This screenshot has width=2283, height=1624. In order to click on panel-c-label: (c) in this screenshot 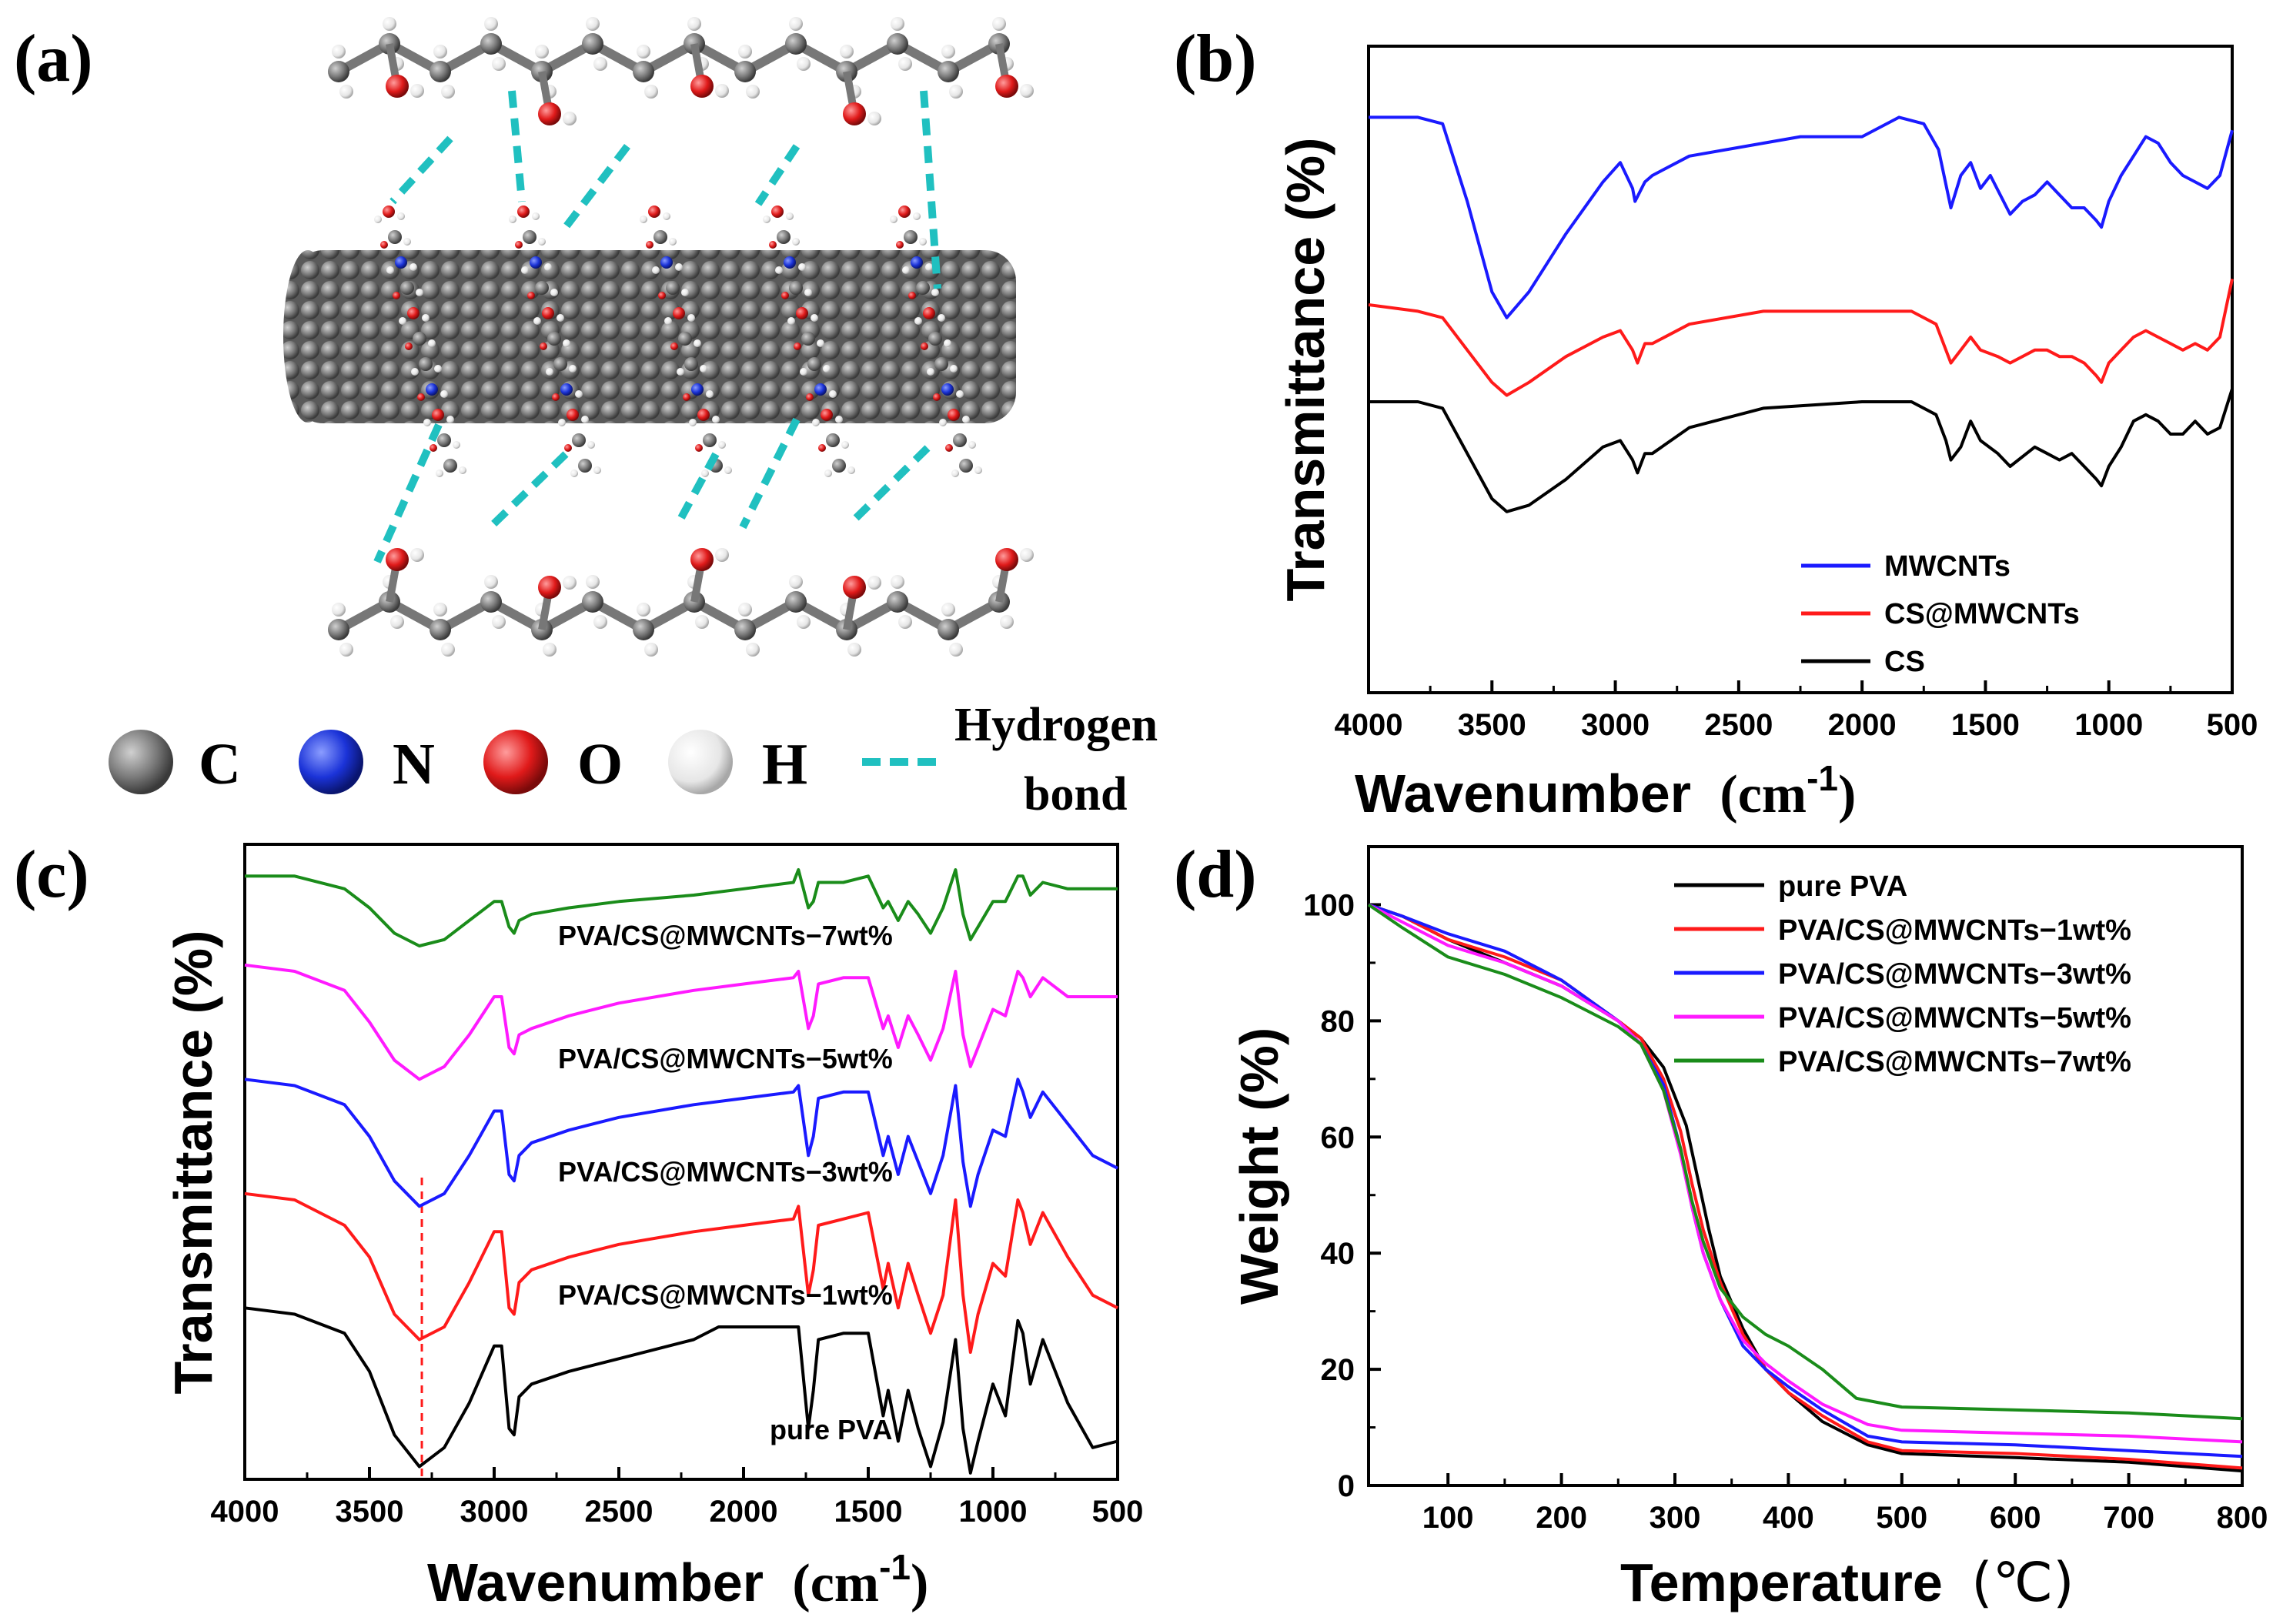, I will do `click(51, 874)`.